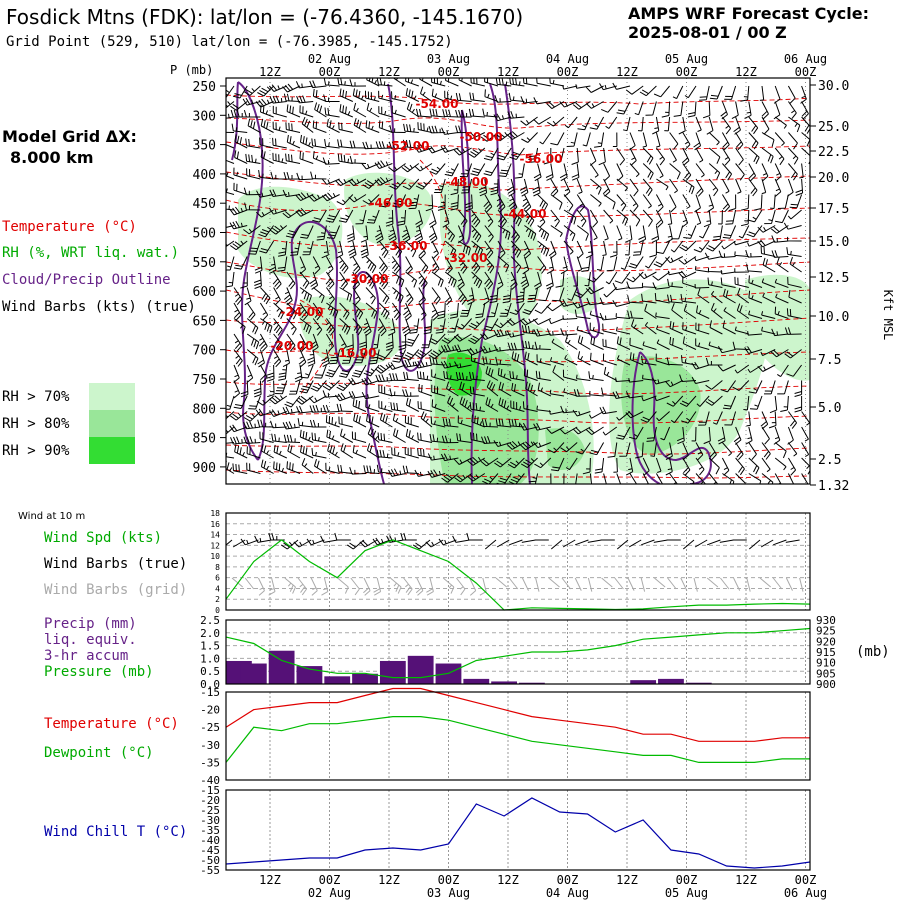 Image resolution: width=900 pixels, height=904 pixels. I want to click on wind-tick-label: 6, so click(217, 578).